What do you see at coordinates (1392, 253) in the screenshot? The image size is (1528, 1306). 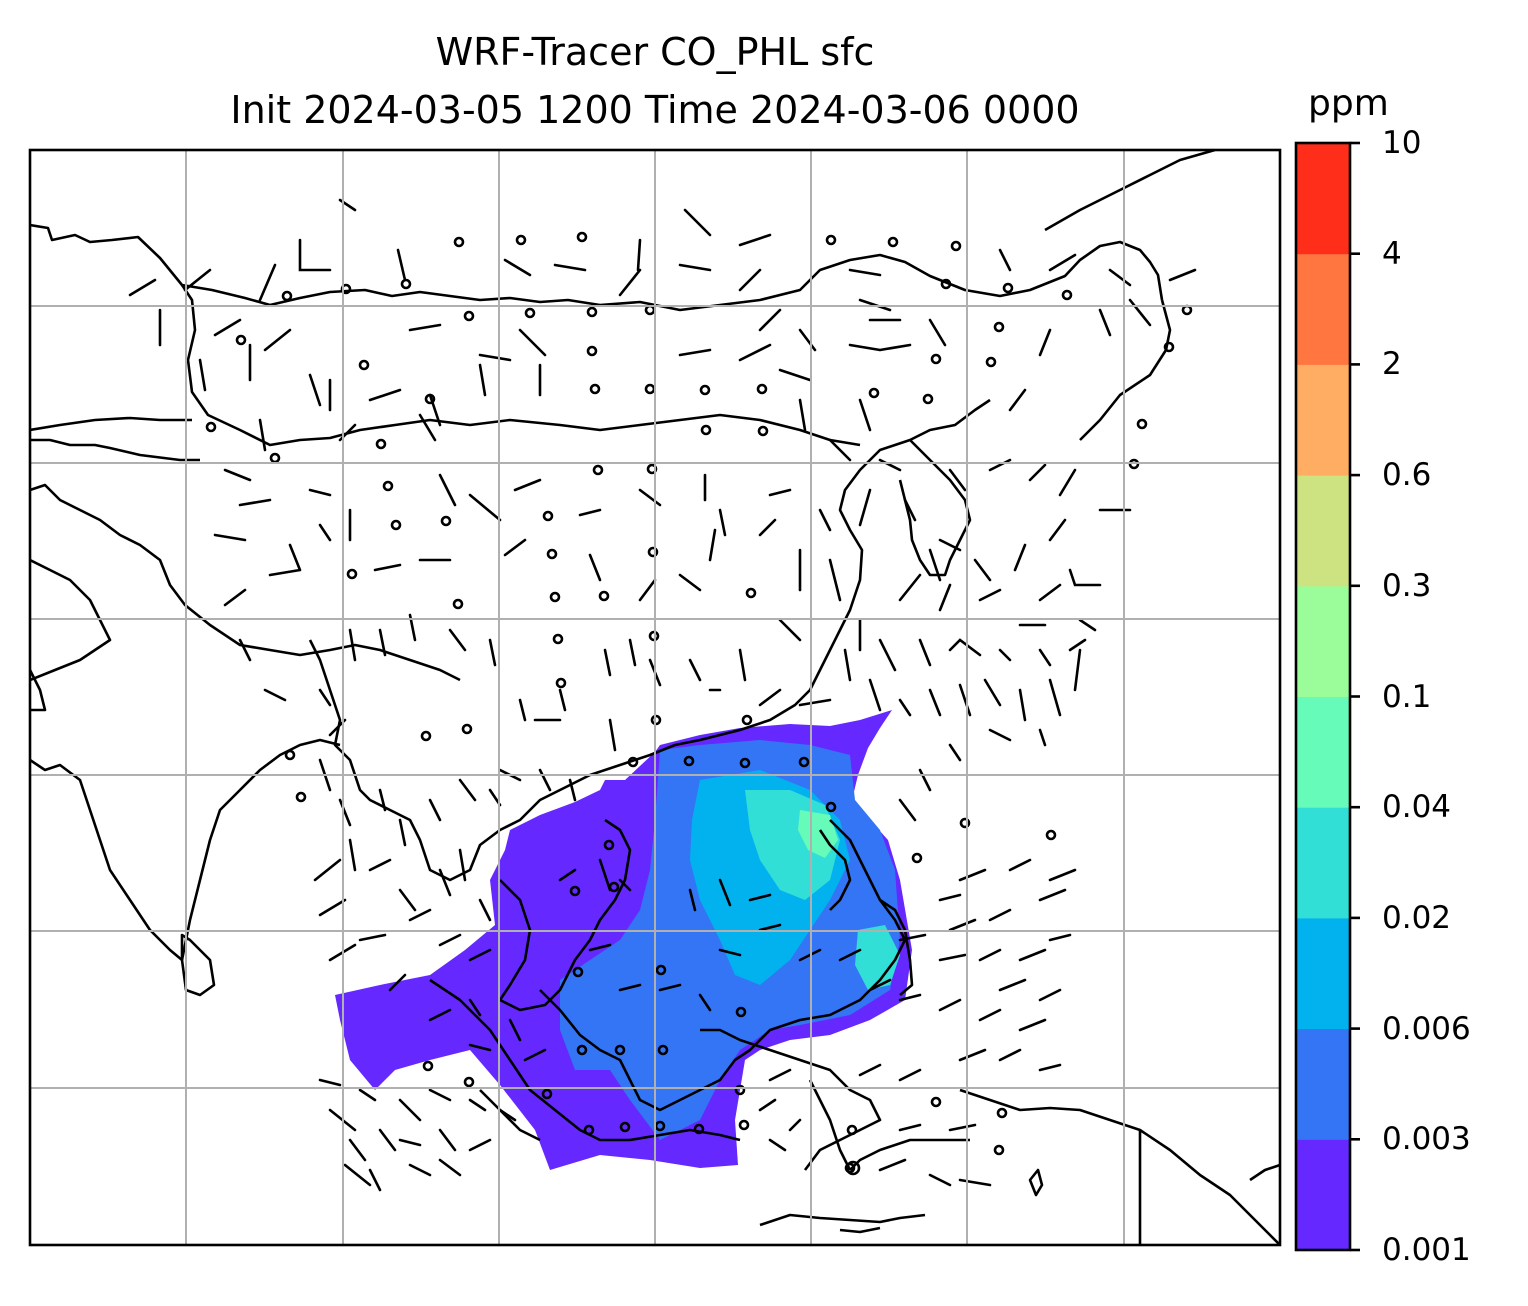 I see `colorbar-tick-label: 4` at bounding box center [1392, 253].